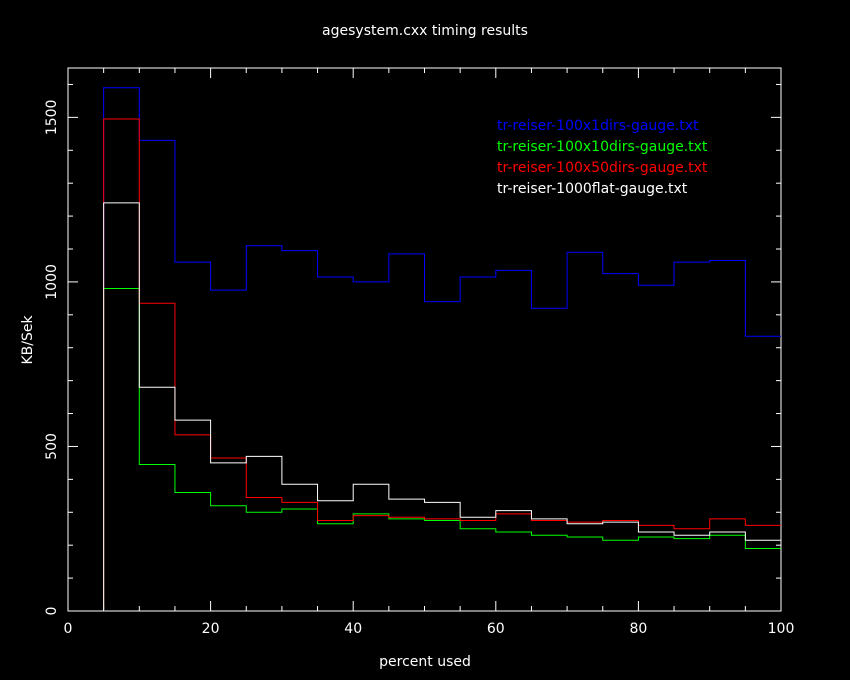 This screenshot has width=850, height=680. I want to click on legend-entry: tr-reiser-100x50dirs-gauge.txt, so click(602, 168).